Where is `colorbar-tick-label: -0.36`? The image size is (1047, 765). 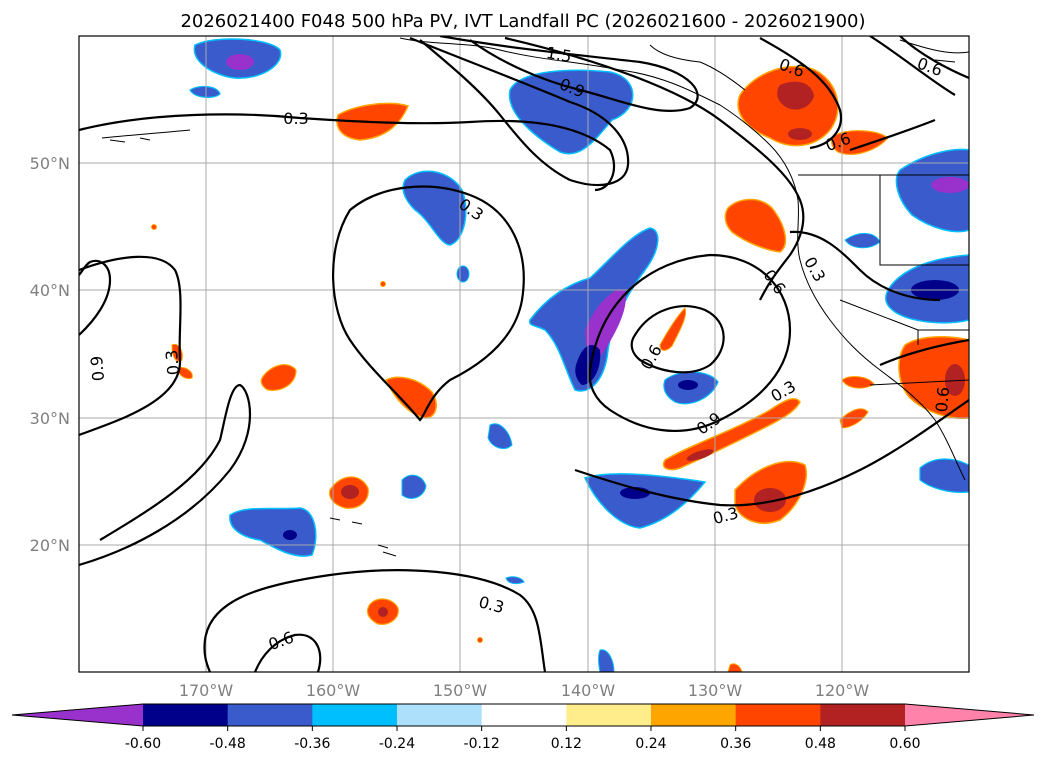 colorbar-tick-label: -0.36 is located at coordinates (312, 744).